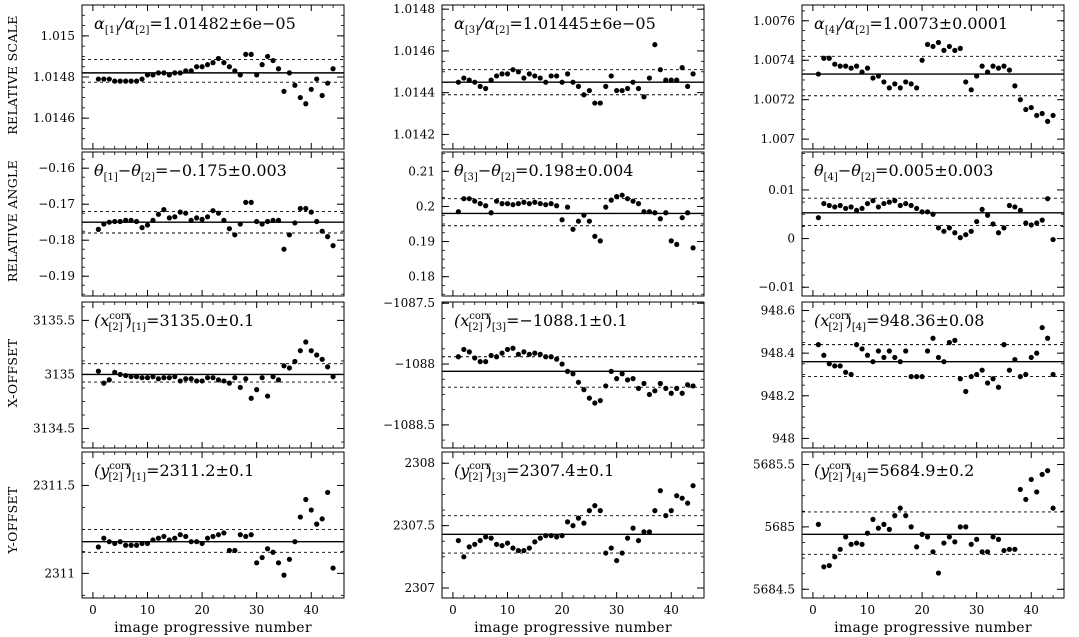 This screenshot has height=637, width=1079. I want to click on y-tick-label: 1.0146, so click(54, 118).